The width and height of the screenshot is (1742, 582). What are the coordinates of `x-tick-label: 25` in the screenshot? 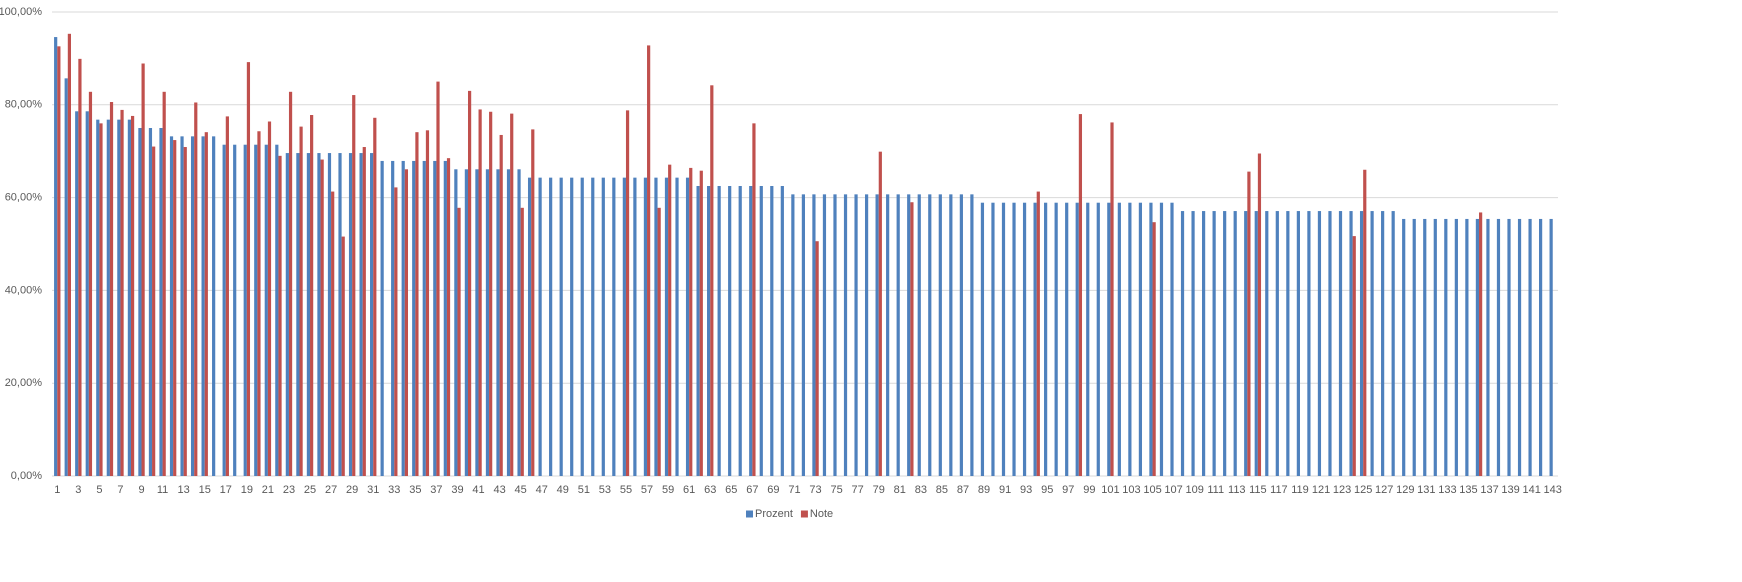 It's located at (310, 490).